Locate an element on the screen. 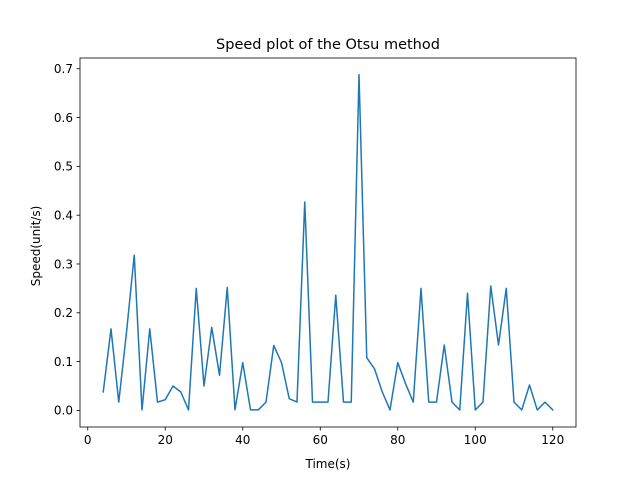  y-tick-label: 0.6 is located at coordinates (63, 118).